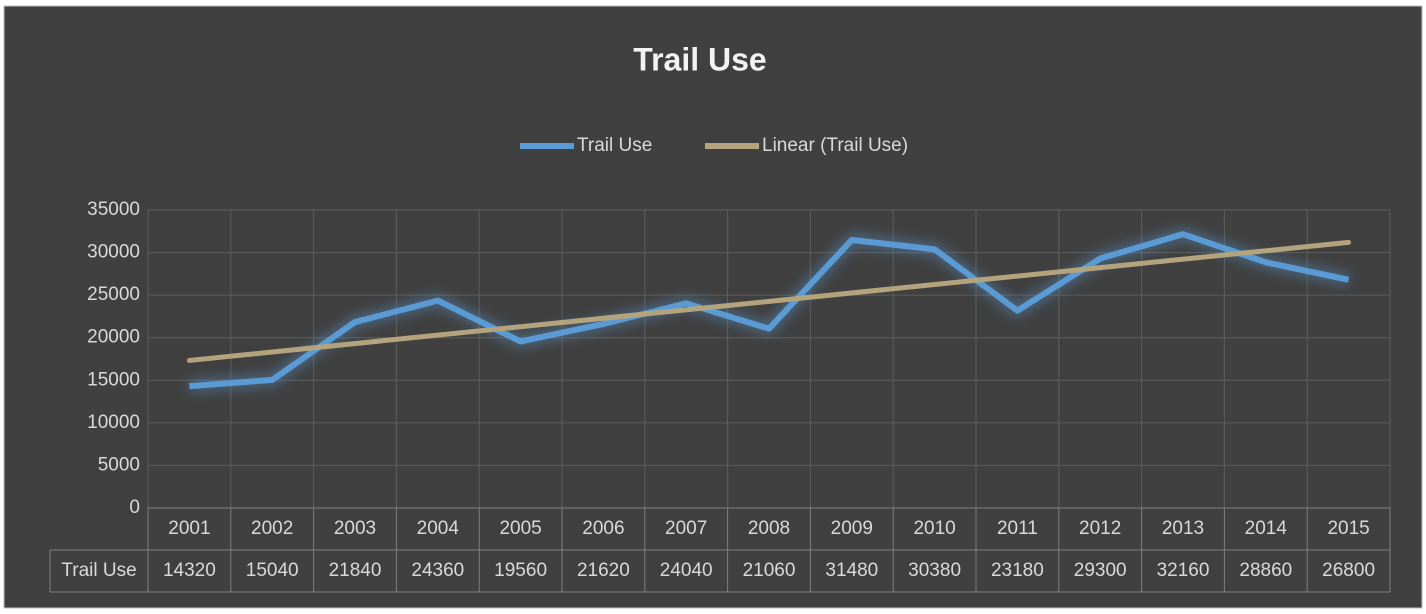 This screenshot has height=614, width=1426. What do you see at coordinates (686, 528) in the screenshot?
I see `x-tick-label: 2007` at bounding box center [686, 528].